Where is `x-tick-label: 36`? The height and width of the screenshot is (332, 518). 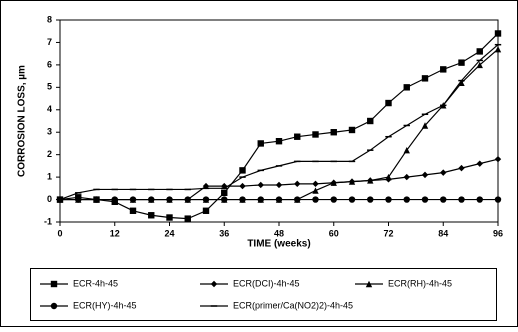
x-tick-label: 36 is located at coordinates (224, 233).